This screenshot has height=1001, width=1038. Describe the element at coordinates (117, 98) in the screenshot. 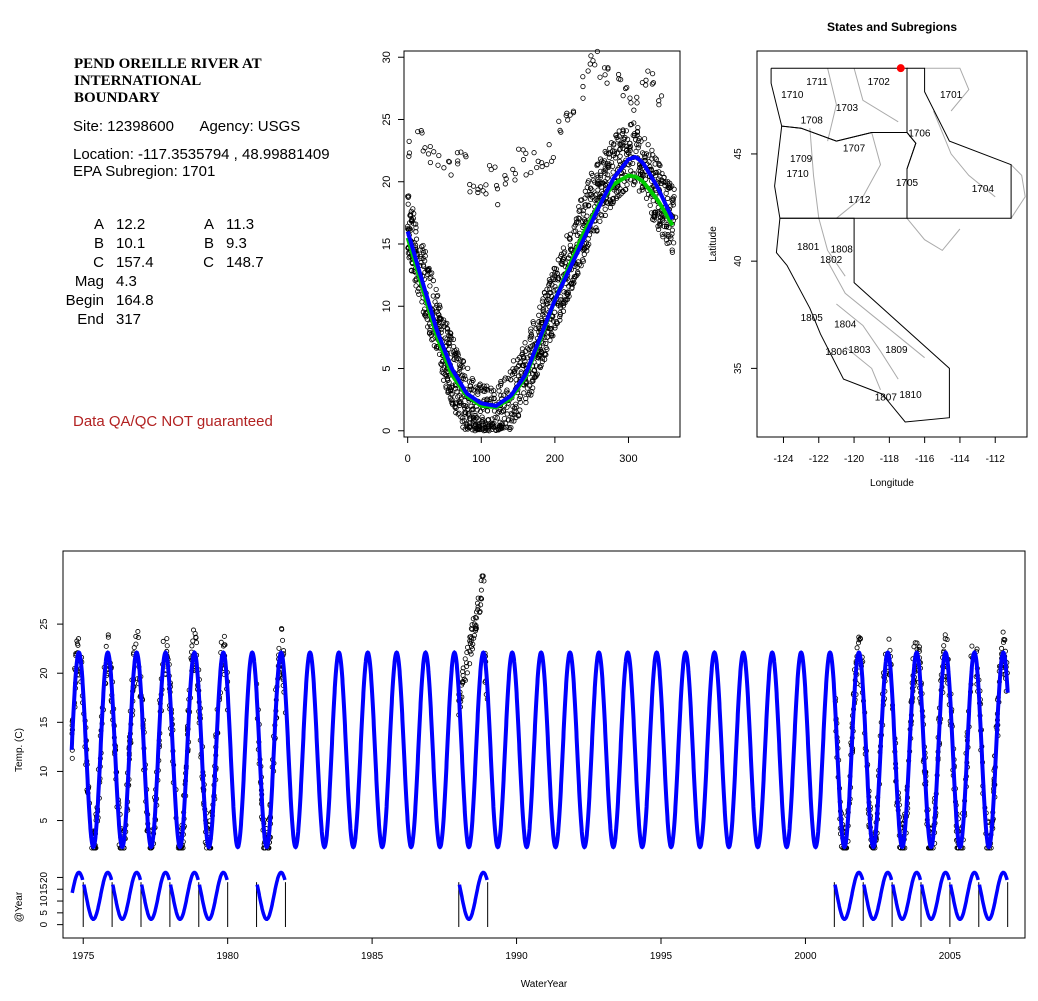

I see `site-title-line: BOUNDARY` at that location.